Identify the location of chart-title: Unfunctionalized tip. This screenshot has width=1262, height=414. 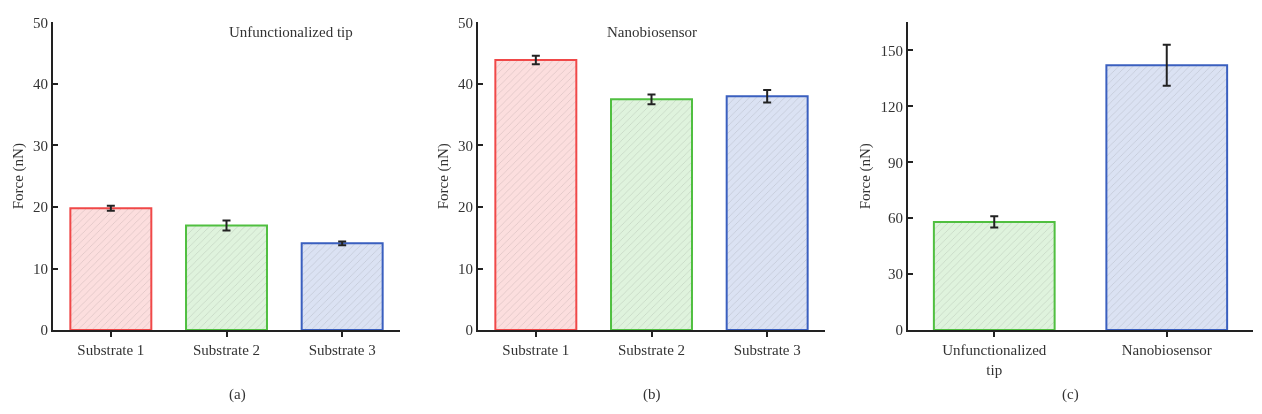
(291, 32).